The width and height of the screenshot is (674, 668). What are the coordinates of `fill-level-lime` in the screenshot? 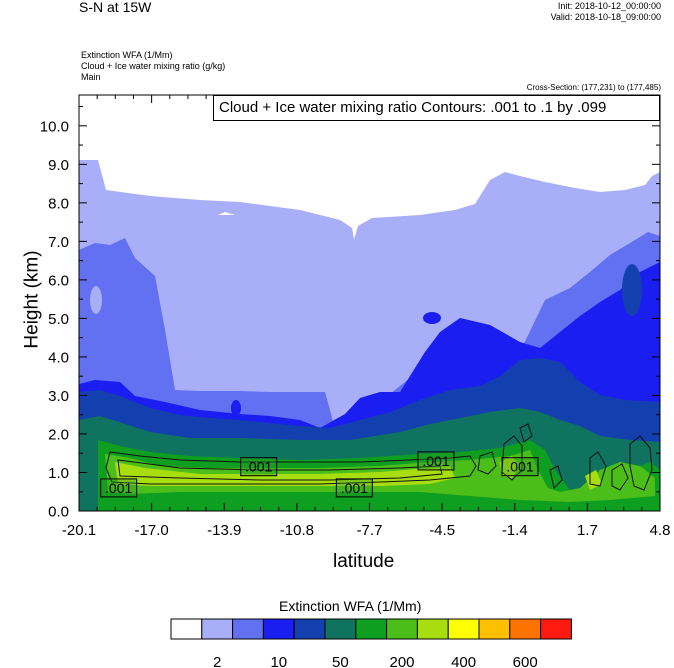 It's located at (285, 474).